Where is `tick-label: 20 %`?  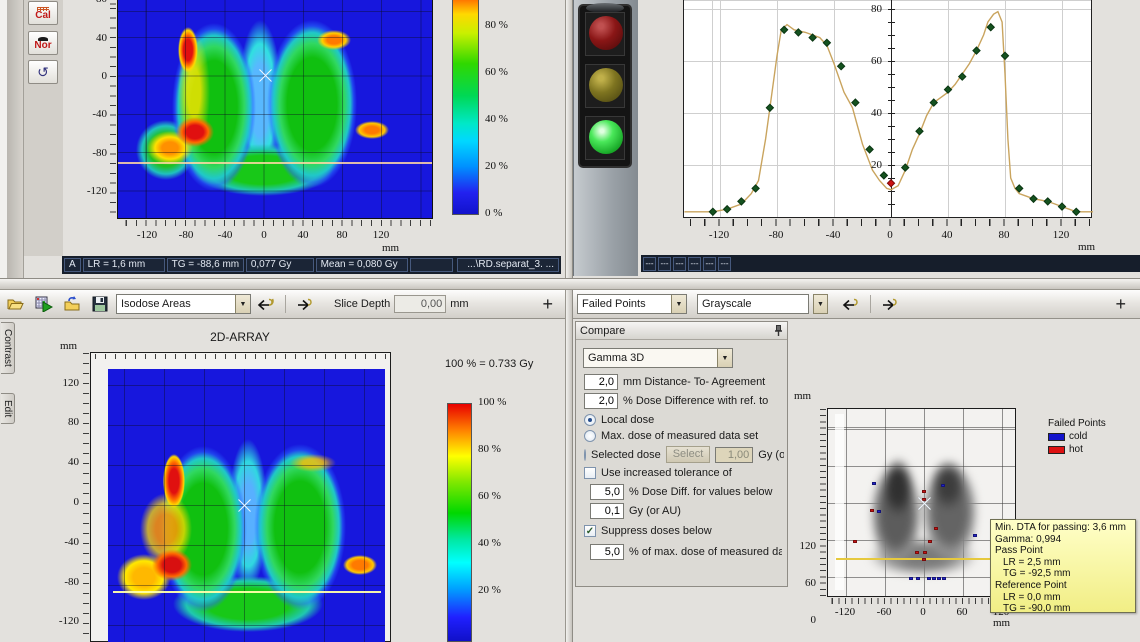 tick-label: 20 % is located at coordinates (496, 166).